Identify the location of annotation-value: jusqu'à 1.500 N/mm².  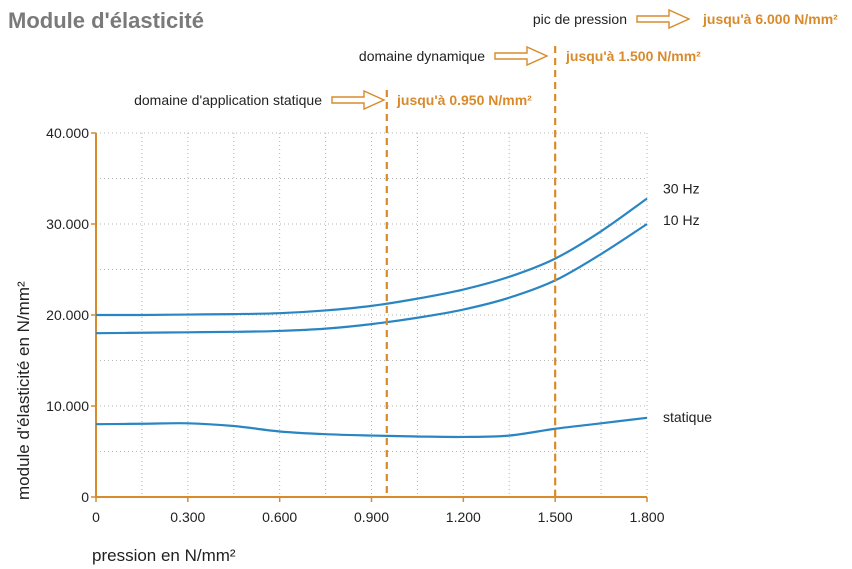
(633, 56).